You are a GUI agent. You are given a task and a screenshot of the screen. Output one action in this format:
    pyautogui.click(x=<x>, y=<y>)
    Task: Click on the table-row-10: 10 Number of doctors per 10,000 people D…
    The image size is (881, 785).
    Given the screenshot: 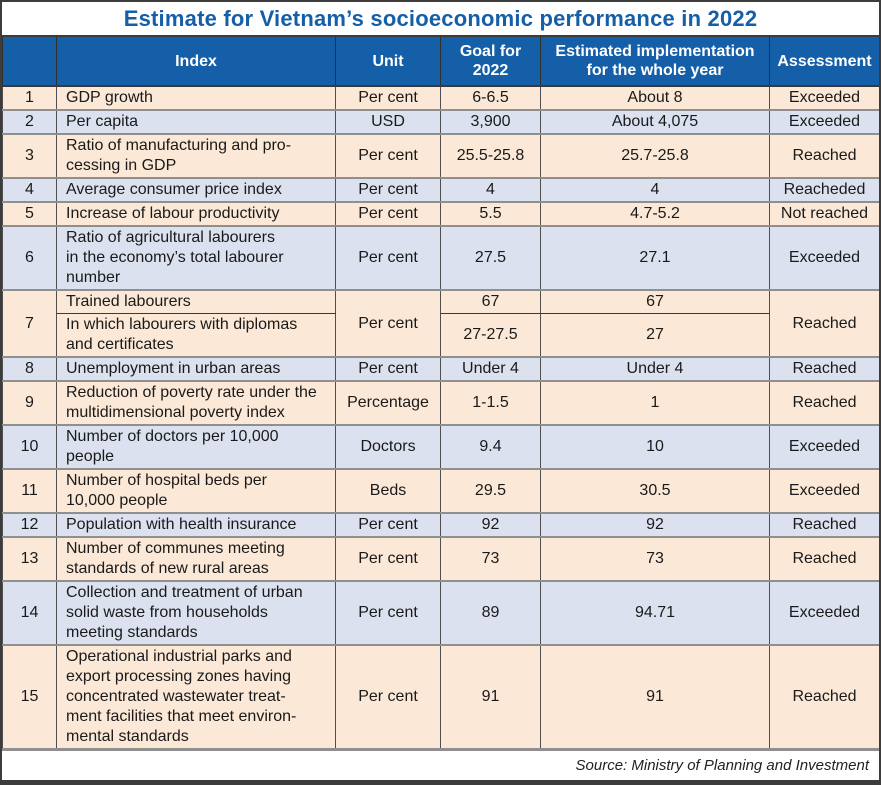 What is the action you would take?
    pyautogui.click(x=440, y=447)
    